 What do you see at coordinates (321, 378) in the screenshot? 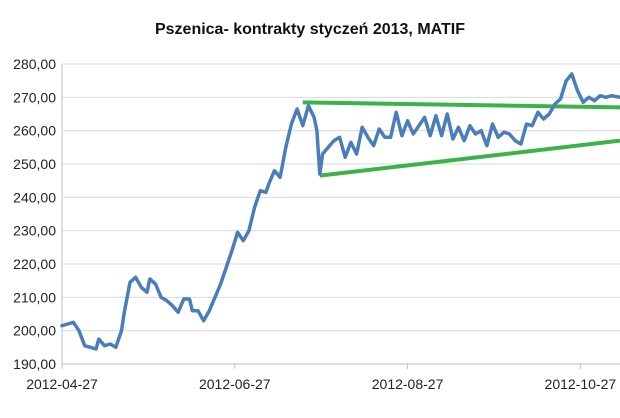
I see `x-axis-ticks: 2012-04-27 2012-06-27 2012-08-27 2012-10-27` at bounding box center [321, 378].